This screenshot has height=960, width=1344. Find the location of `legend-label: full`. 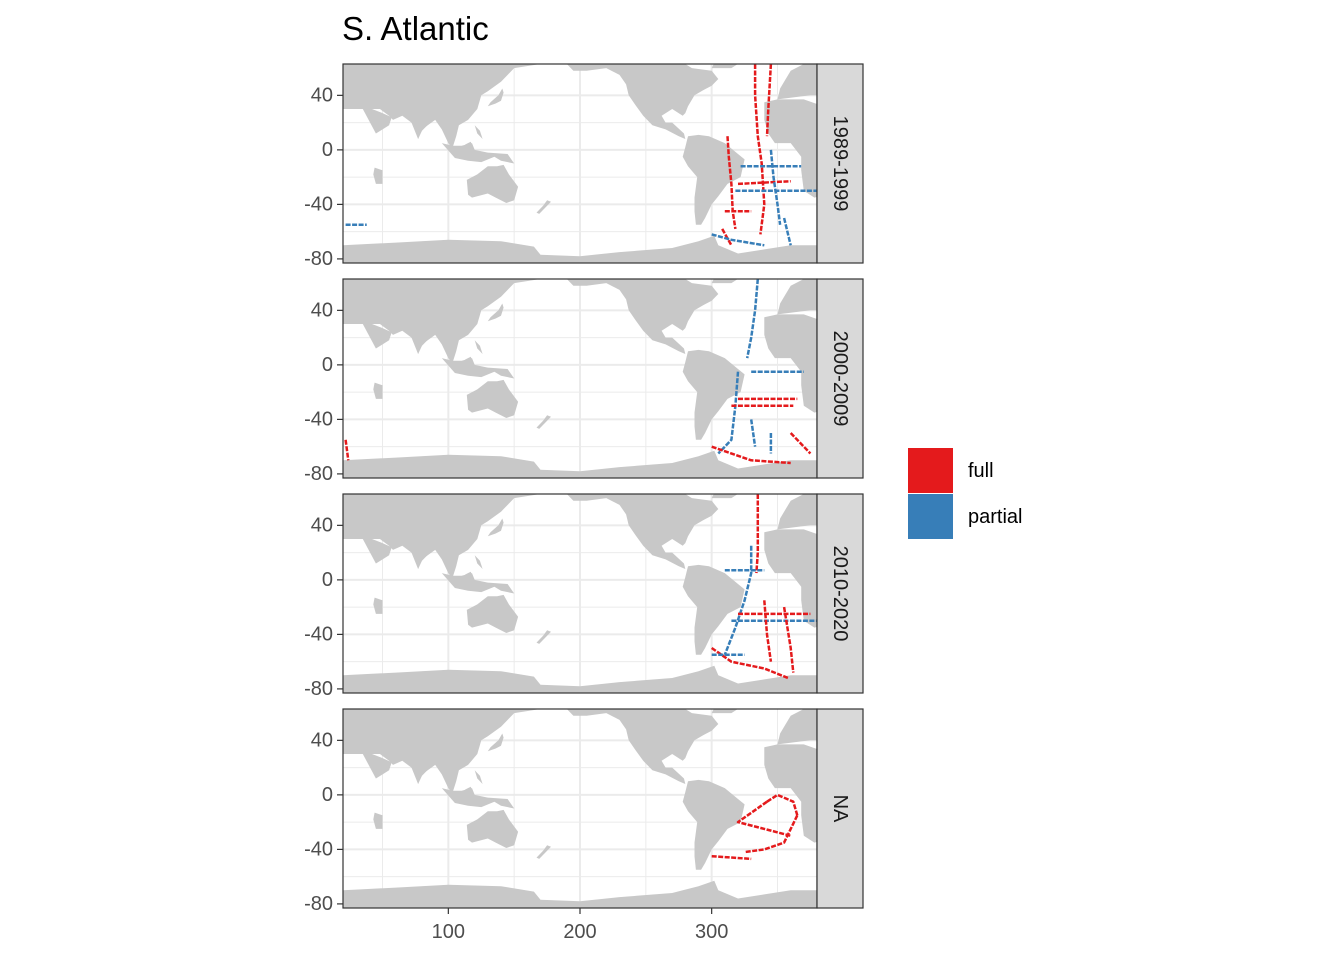

legend-label: full is located at coordinates (981, 471).